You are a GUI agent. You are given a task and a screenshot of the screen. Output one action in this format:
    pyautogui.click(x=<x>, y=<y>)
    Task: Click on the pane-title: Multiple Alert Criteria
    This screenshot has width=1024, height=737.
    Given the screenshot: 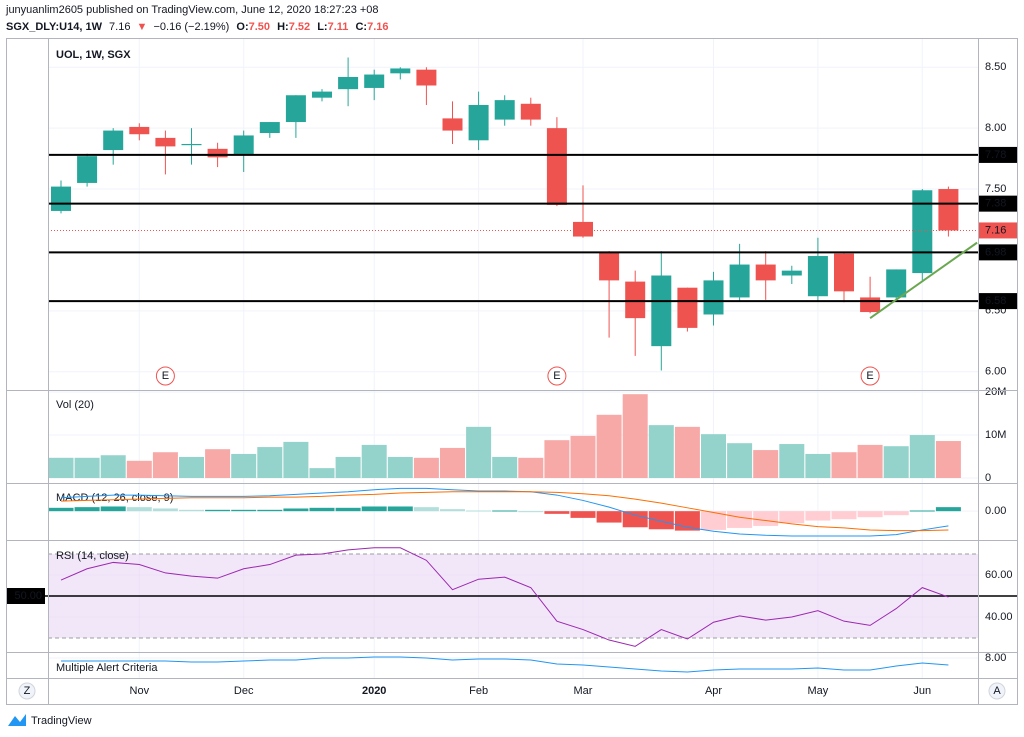 What is the action you would take?
    pyautogui.click(x=107, y=668)
    